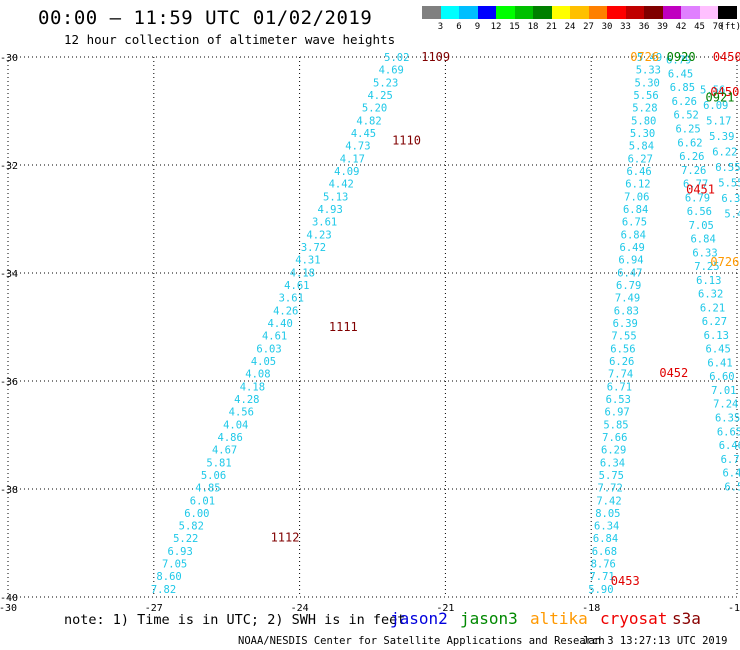 The width and height of the screenshot is (740, 650). Describe the element at coordinates (611, 476) in the screenshot. I see `wave-height-label: 5.75` at that location.